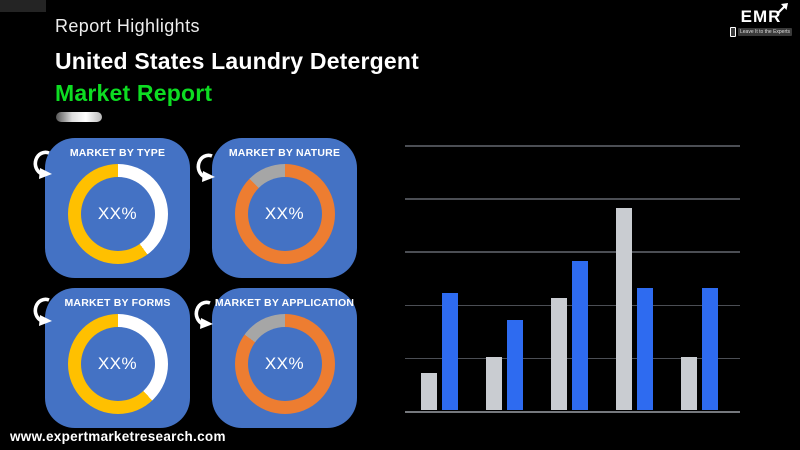  I want to click on card-market-by-type: MARKET BY TYPE XX%, so click(117, 208).